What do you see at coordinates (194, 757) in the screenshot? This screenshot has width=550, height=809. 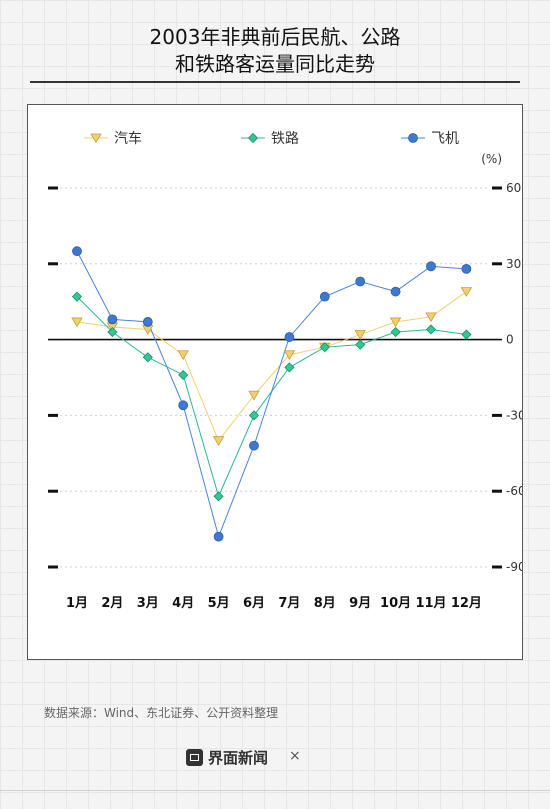 I see `brand-logo-icon` at bounding box center [194, 757].